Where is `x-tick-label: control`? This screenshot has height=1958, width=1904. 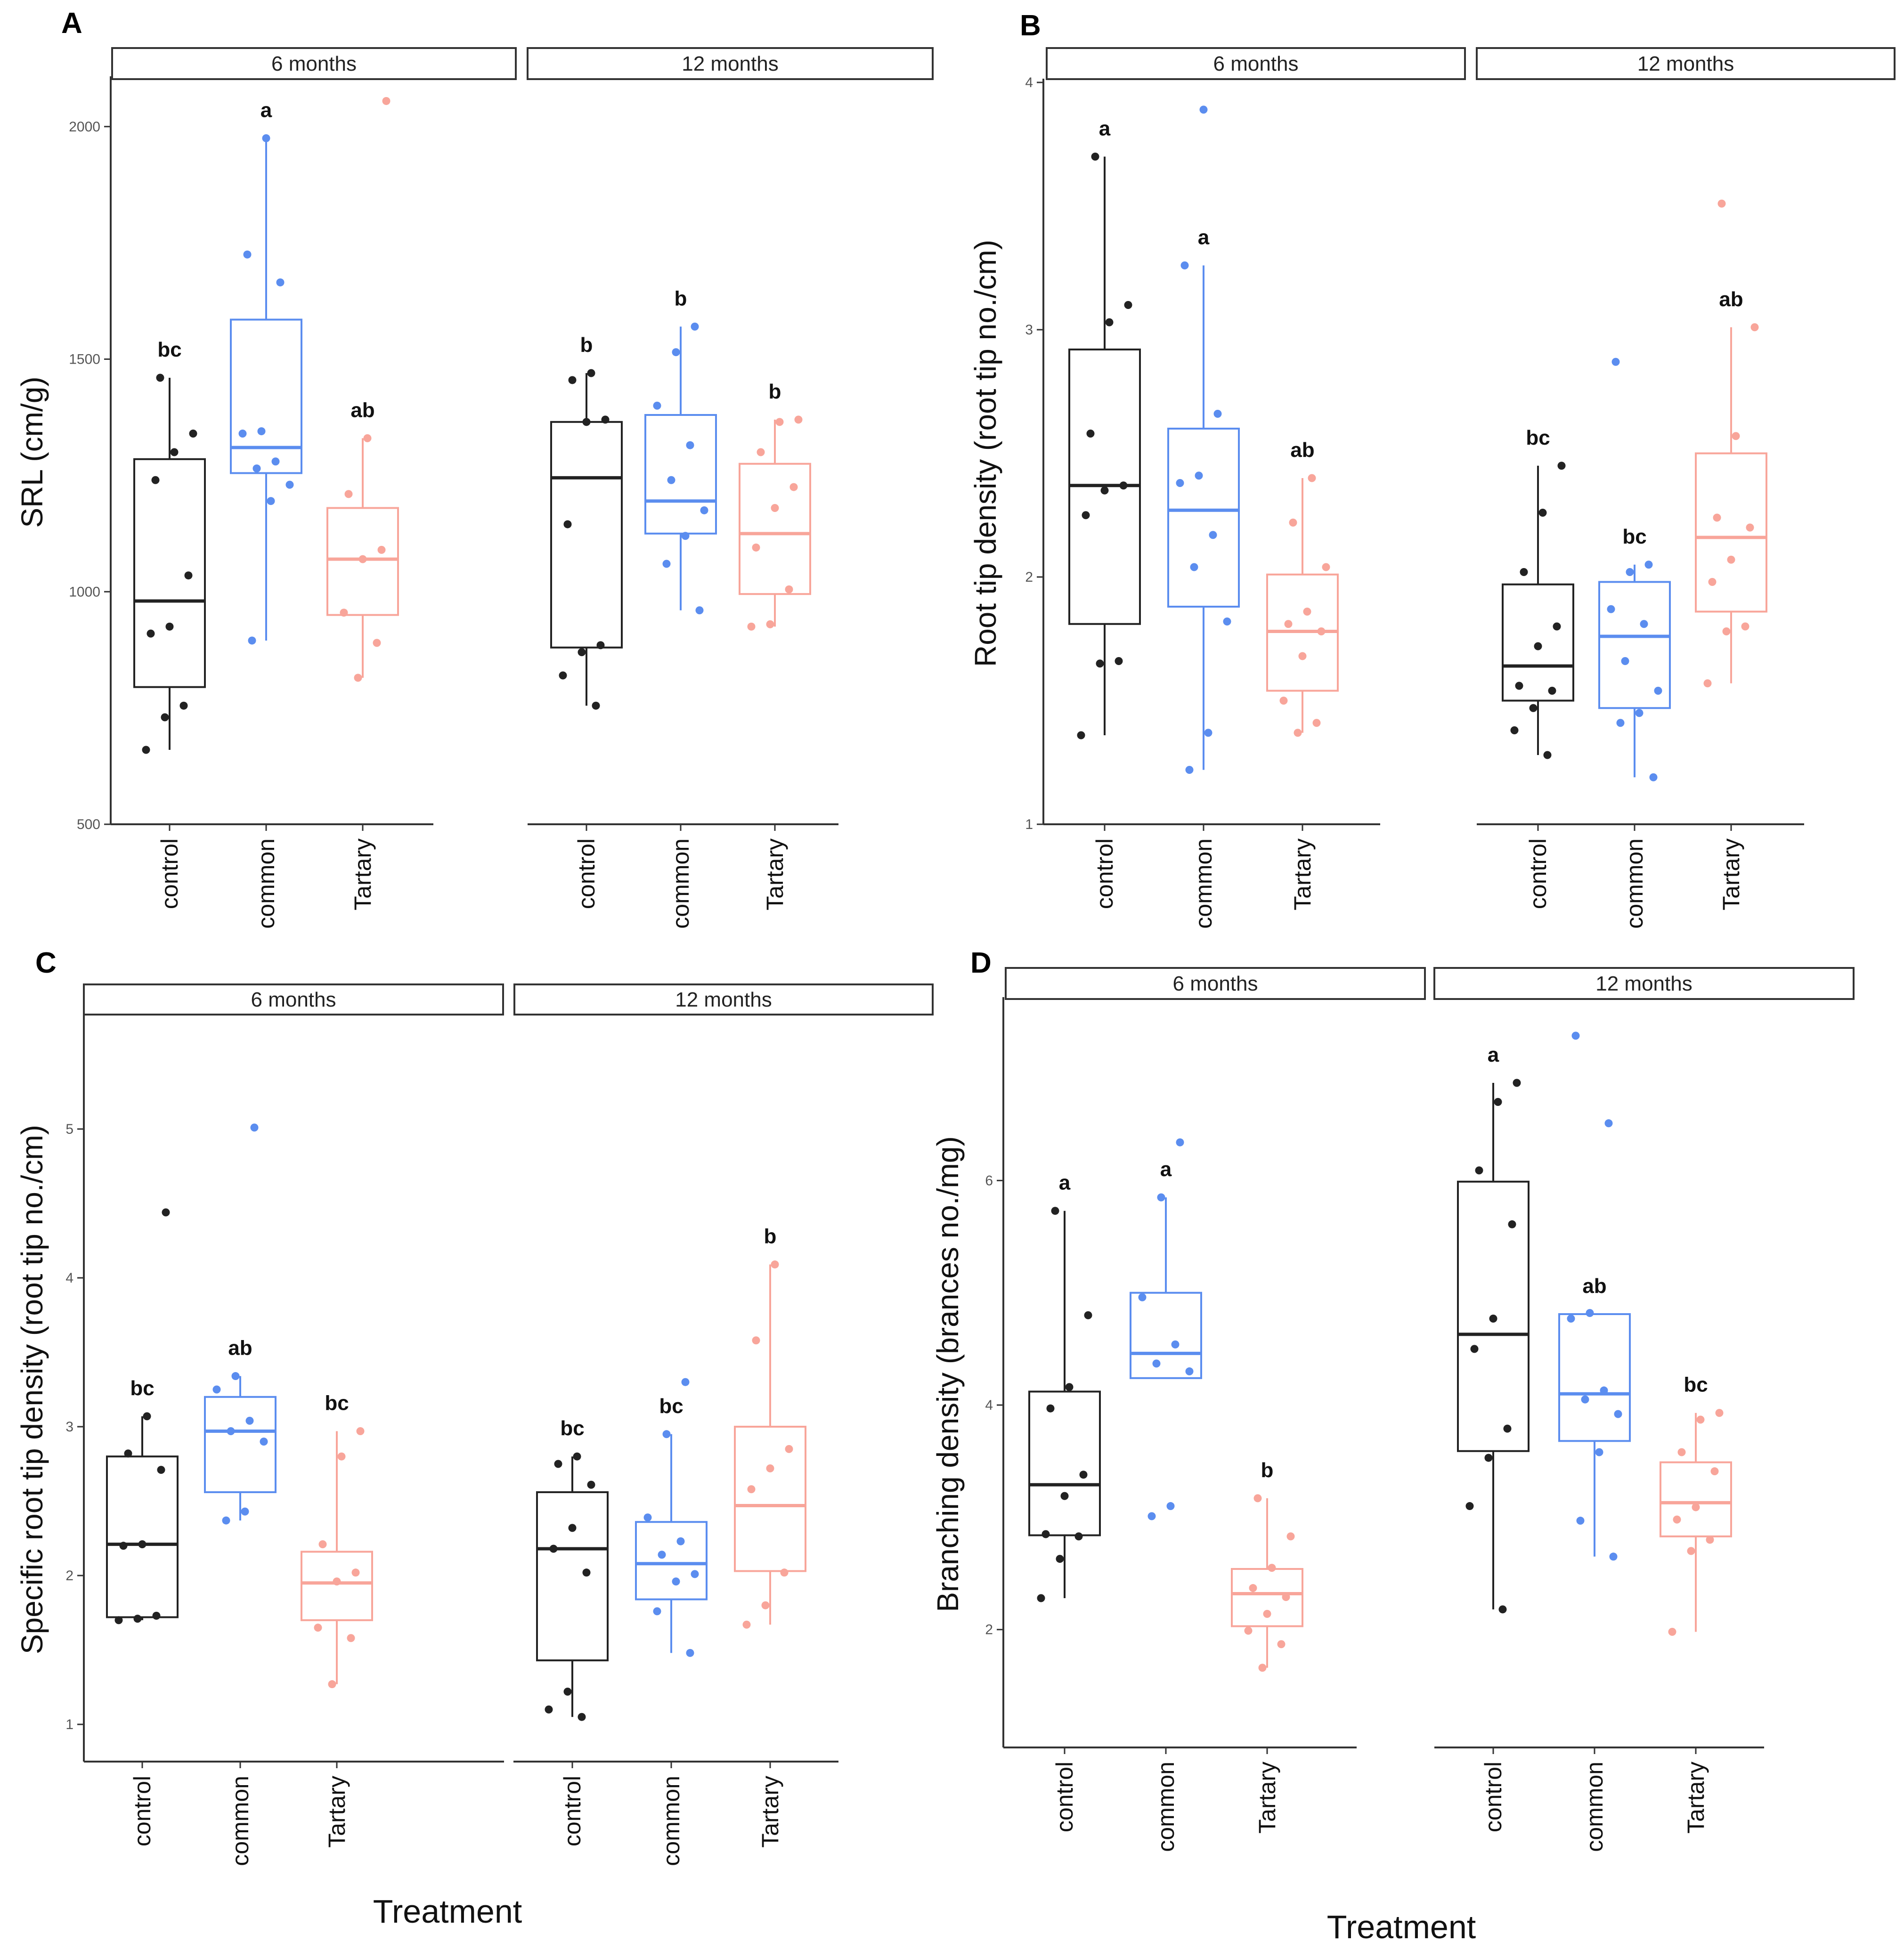 x-tick-label: control is located at coordinates (572, 1811).